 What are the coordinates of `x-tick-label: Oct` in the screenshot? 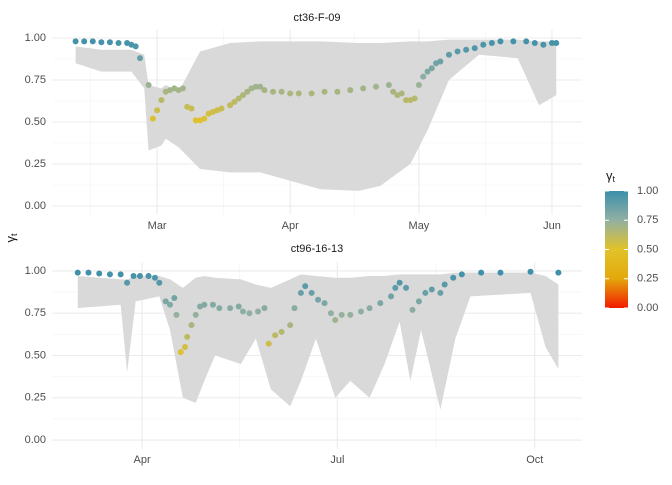 It's located at (534, 460).